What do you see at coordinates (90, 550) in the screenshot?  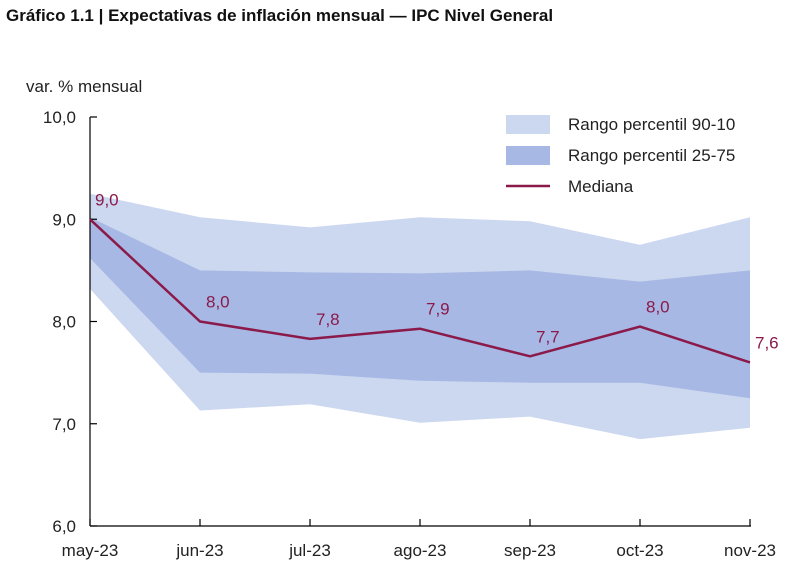 I see `x-tick-label: may-23` at bounding box center [90, 550].